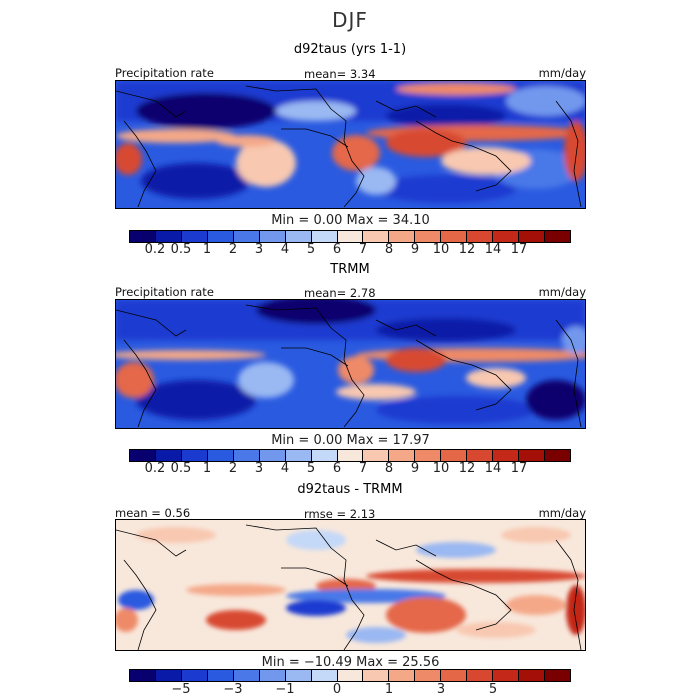  What do you see at coordinates (181, 689) in the screenshot?
I see `colorbar-tick-label: −5` at bounding box center [181, 689].